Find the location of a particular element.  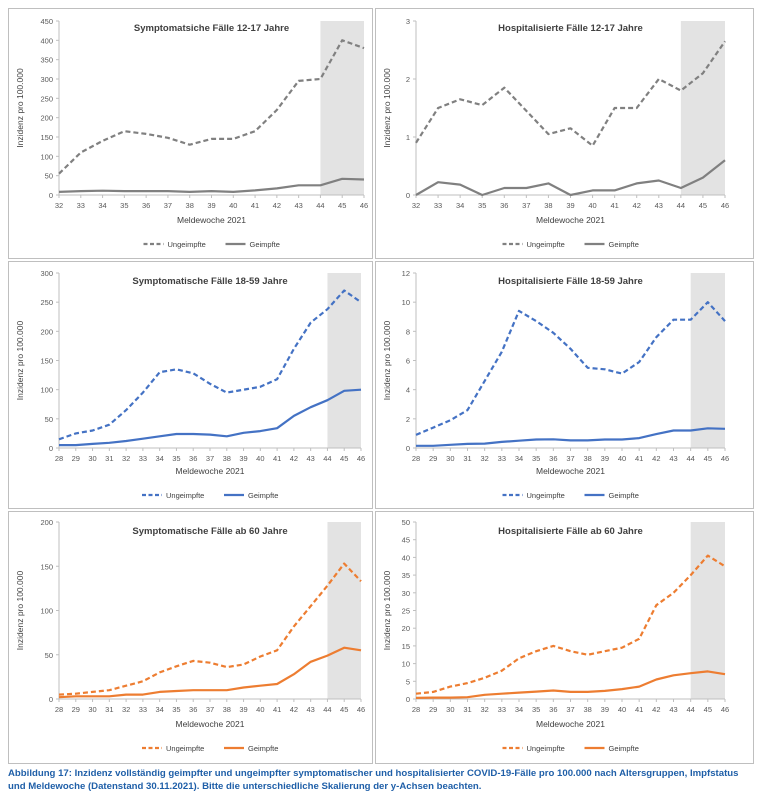

chart-title: Symptomatsiche Fälle 12-17 Jahre is located at coordinates (211, 28).